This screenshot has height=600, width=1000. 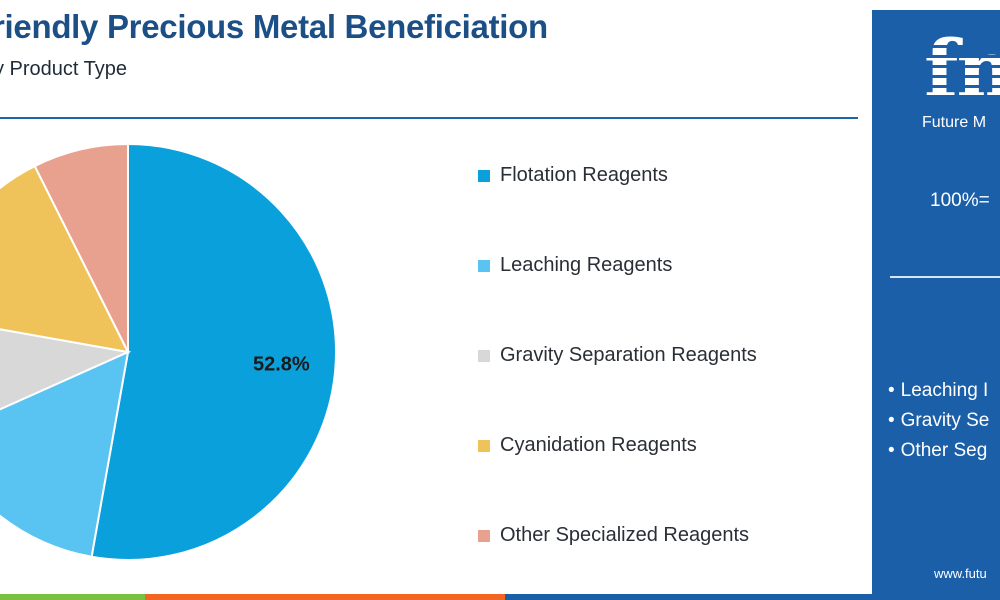 What do you see at coordinates (954, 122) in the screenshot?
I see `brand-name: Future M` at bounding box center [954, 122].